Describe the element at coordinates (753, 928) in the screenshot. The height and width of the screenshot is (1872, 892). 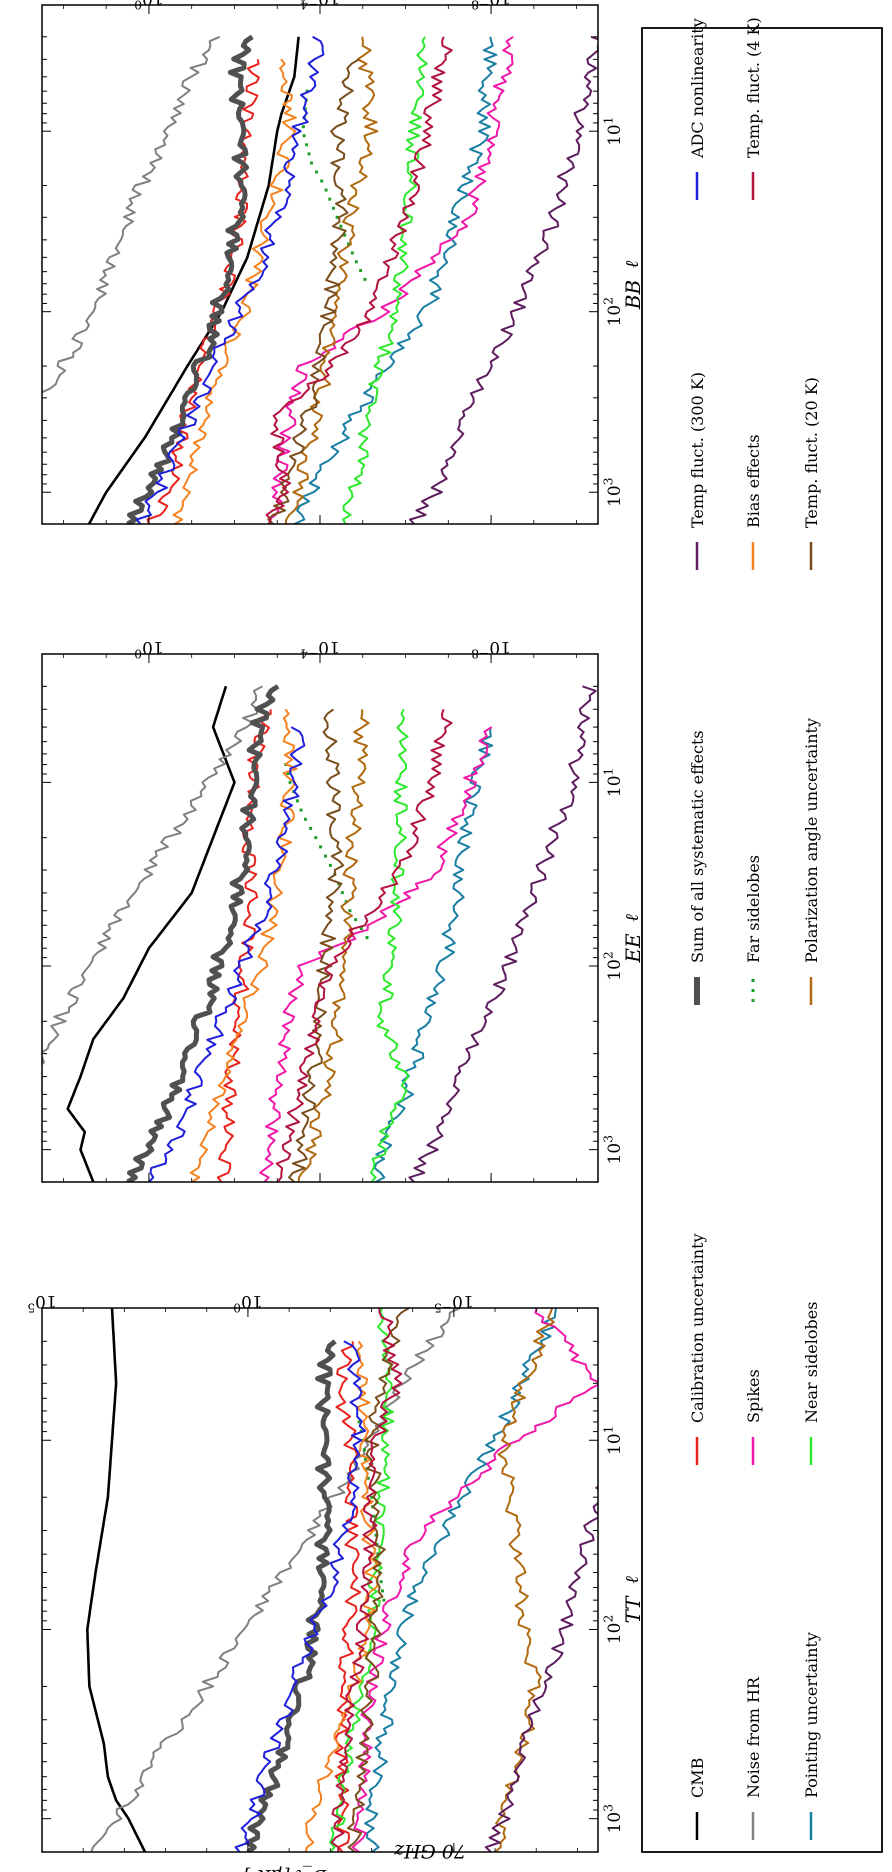
I see `legend-item: Far sidelobes` at that location.